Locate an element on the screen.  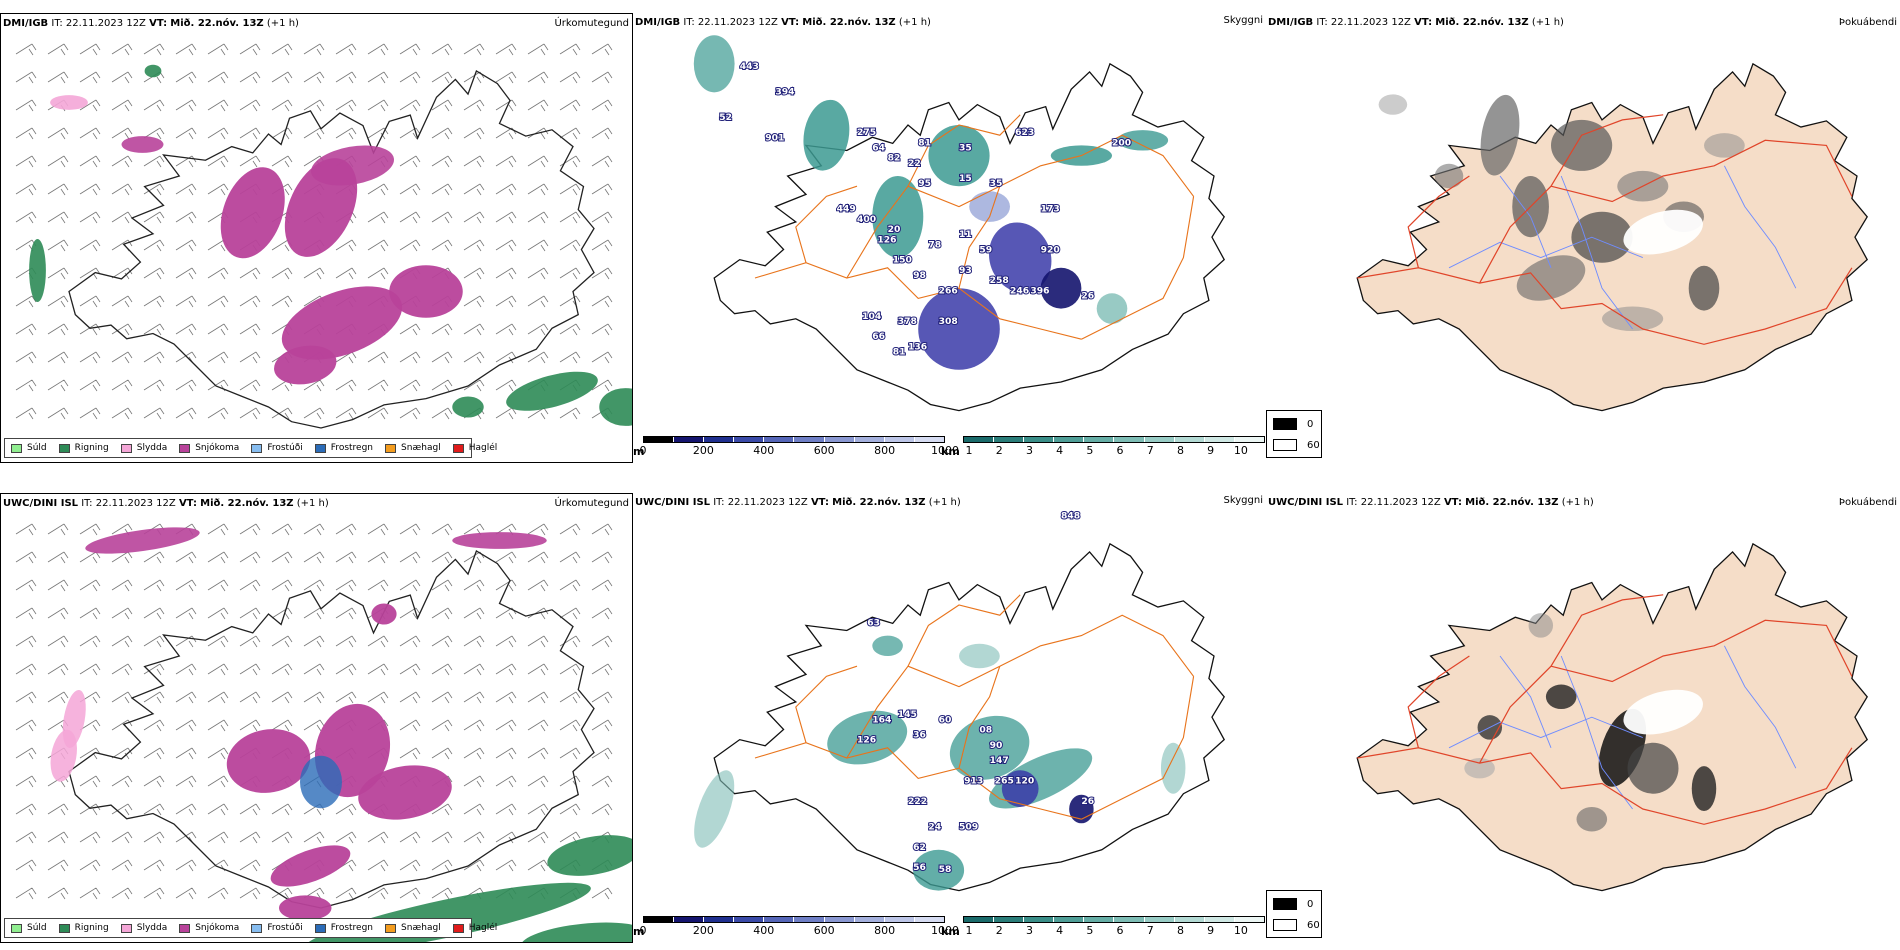
legend-label: Snjókoma is located at coordinates (217, 448).